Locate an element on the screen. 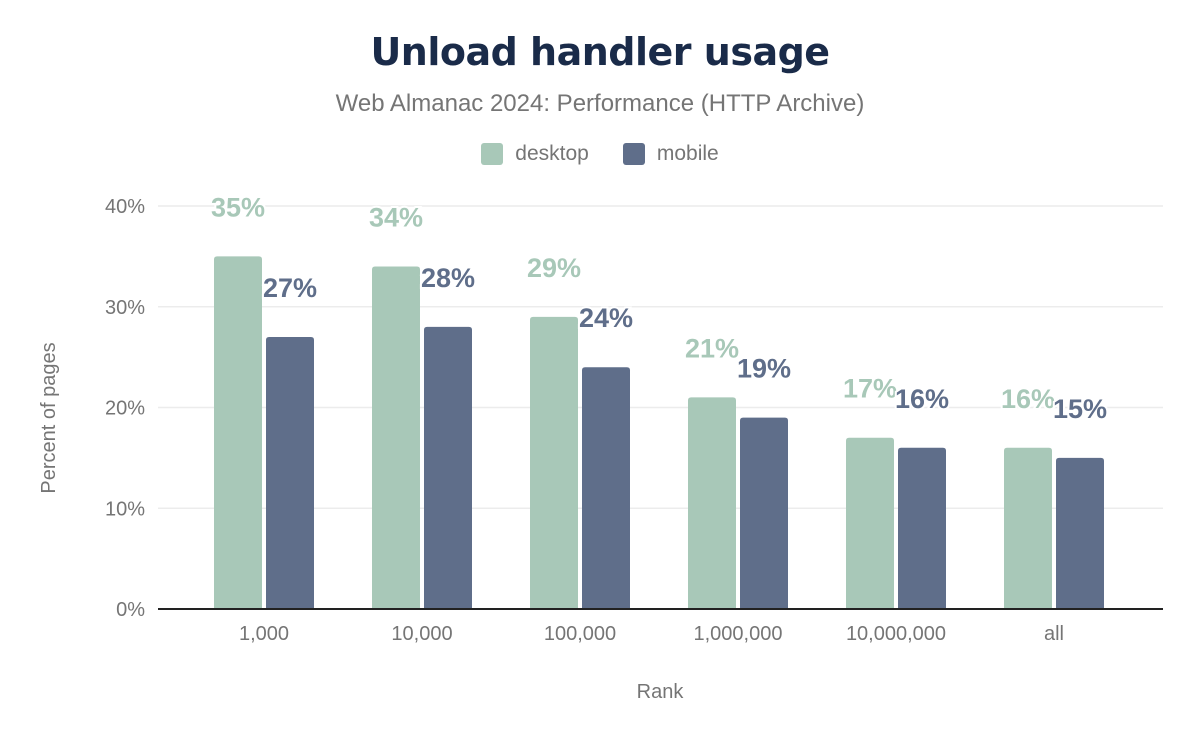  y-axis-label: Percent of pages is located at coordinates (49, 417).